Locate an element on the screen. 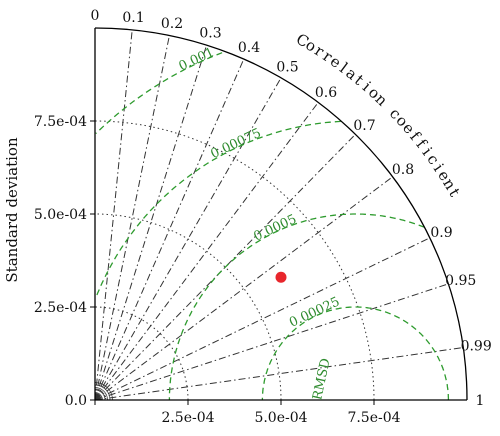  y-tick-label: 2.5e-04 is located at coordinates (60, 308).